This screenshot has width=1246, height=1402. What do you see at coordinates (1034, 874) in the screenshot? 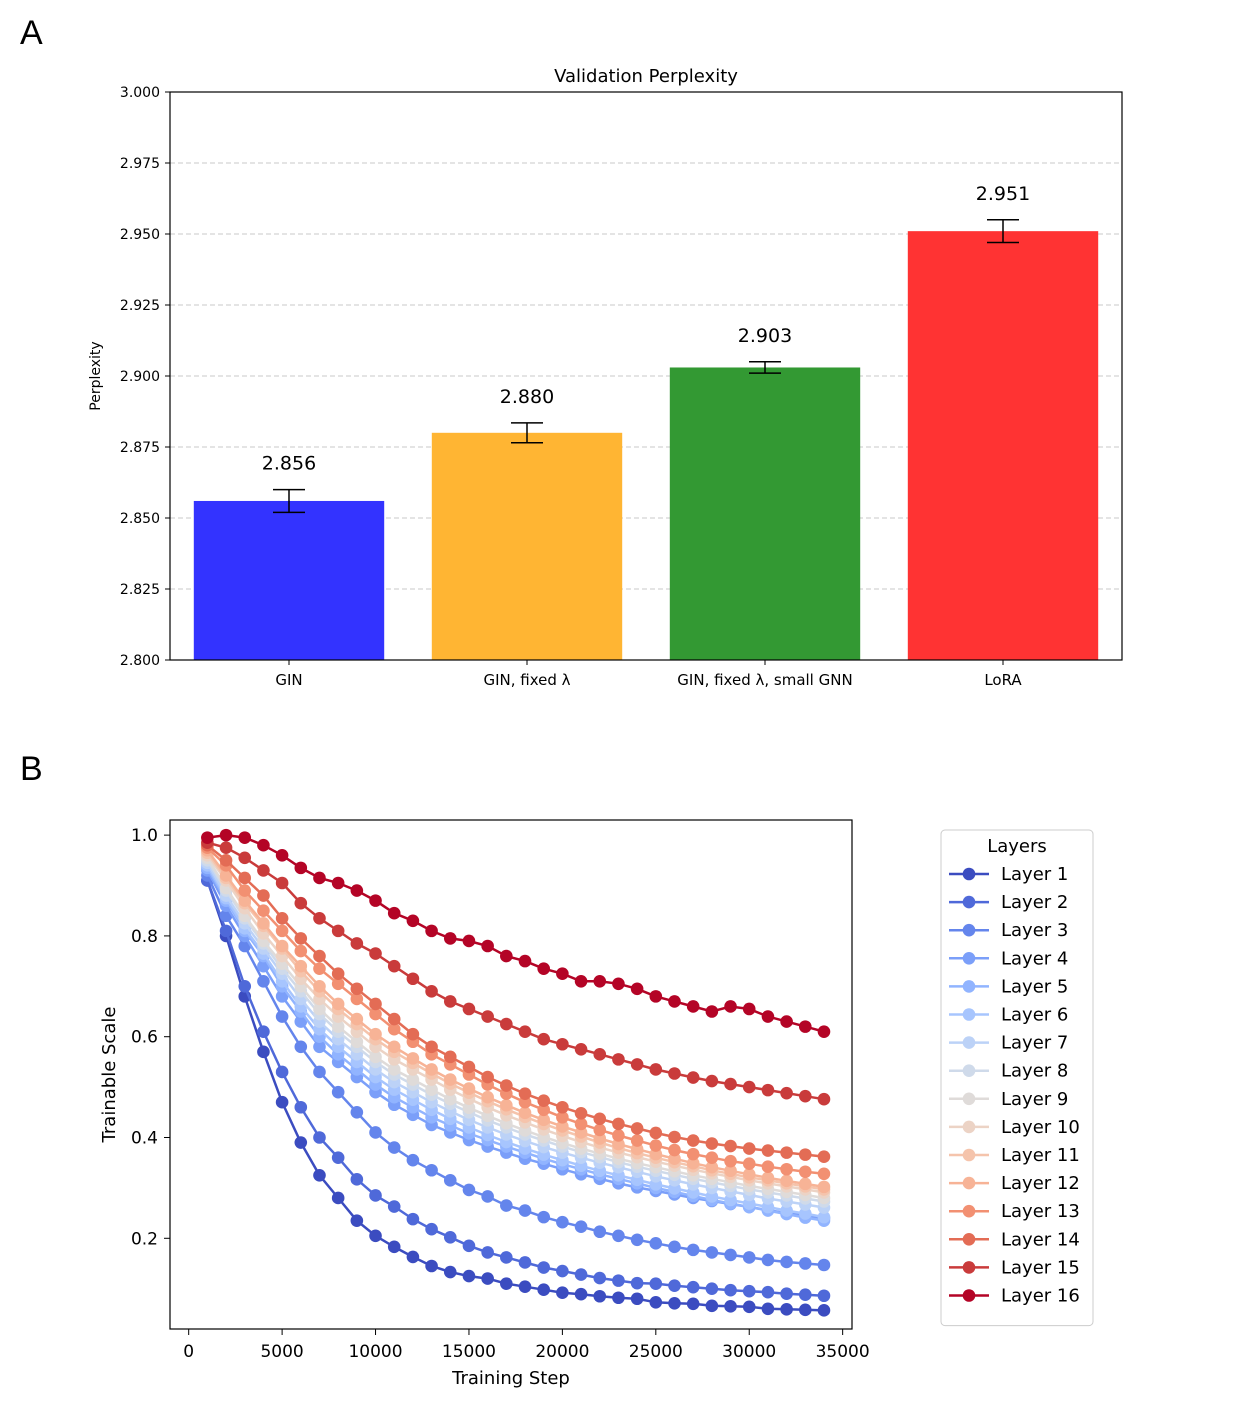
I see `legend-item-label: Layer 1` at bounding box center [1034, 874].